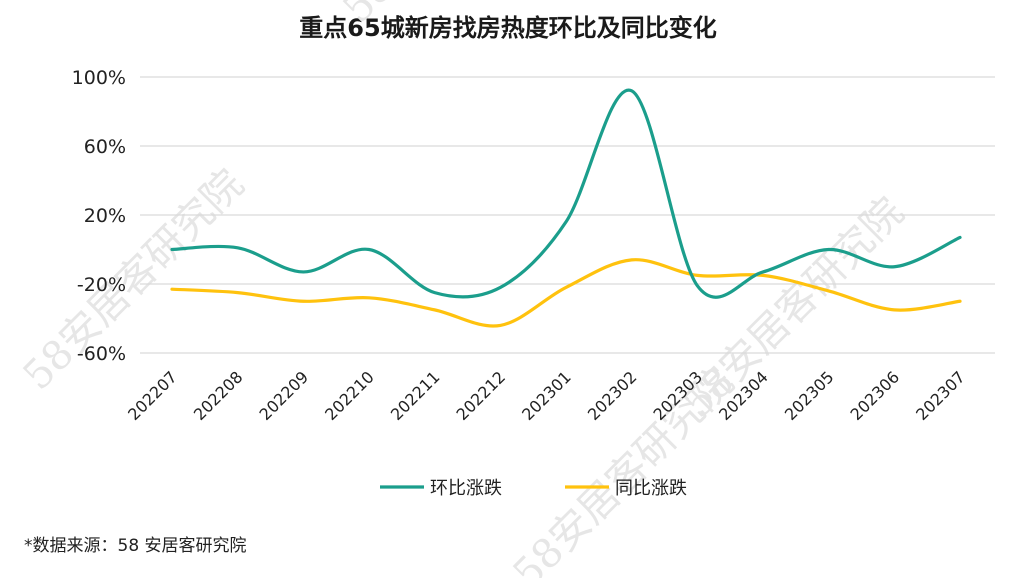 The height and width of the screenshot is (578, 1016). Describe the element at coordinates (152, 395) in the screenshot. I see `x-tick-label: 202207` at that location.